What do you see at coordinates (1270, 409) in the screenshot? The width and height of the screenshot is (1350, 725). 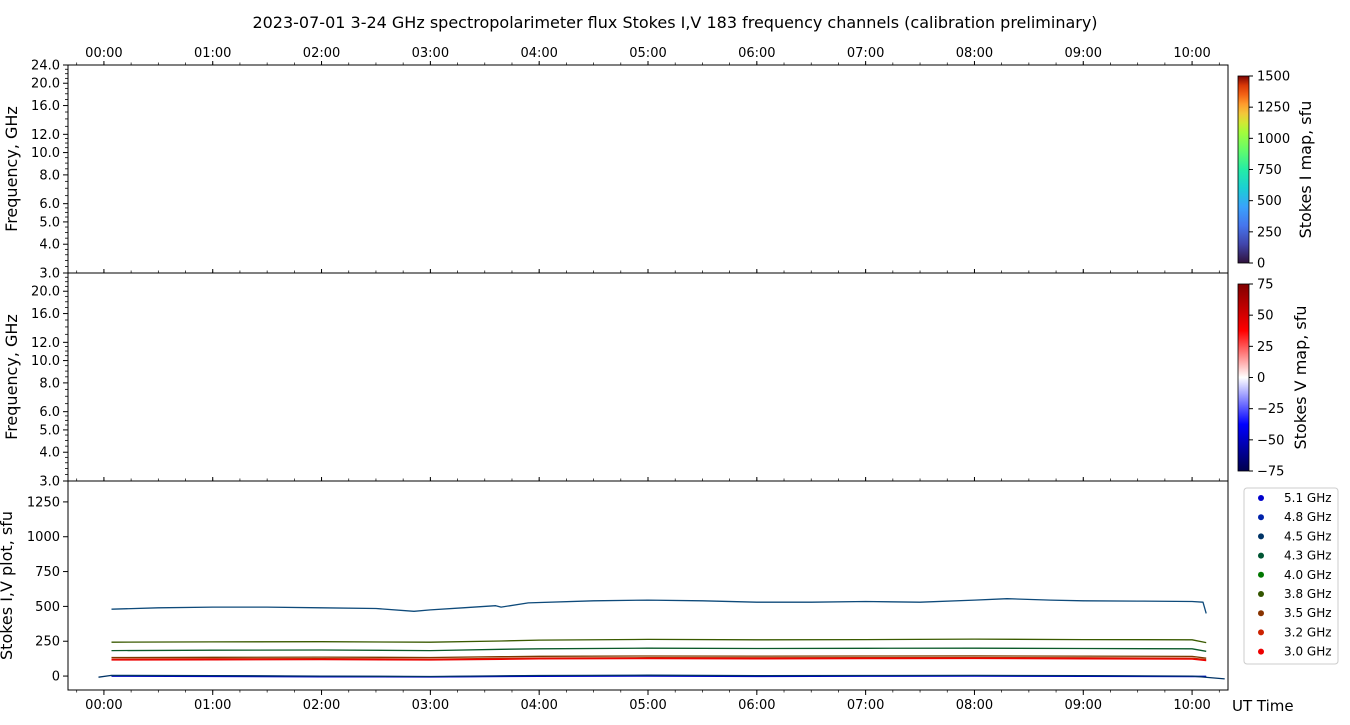 I see `colorbar-tick-label: −25` at bounding box center [1270, 409].